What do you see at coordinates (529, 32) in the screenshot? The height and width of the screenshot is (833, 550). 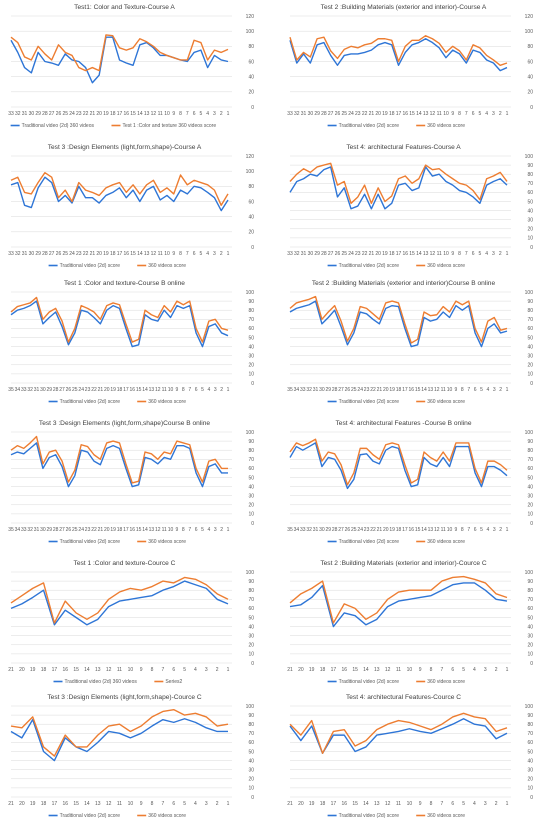 I see `y-tick-label: 100` at bounding box center [529, 32].